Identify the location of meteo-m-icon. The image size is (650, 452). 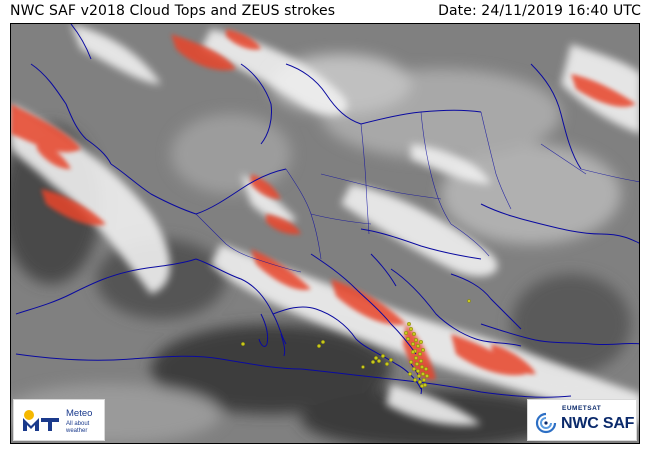
(41, 420).